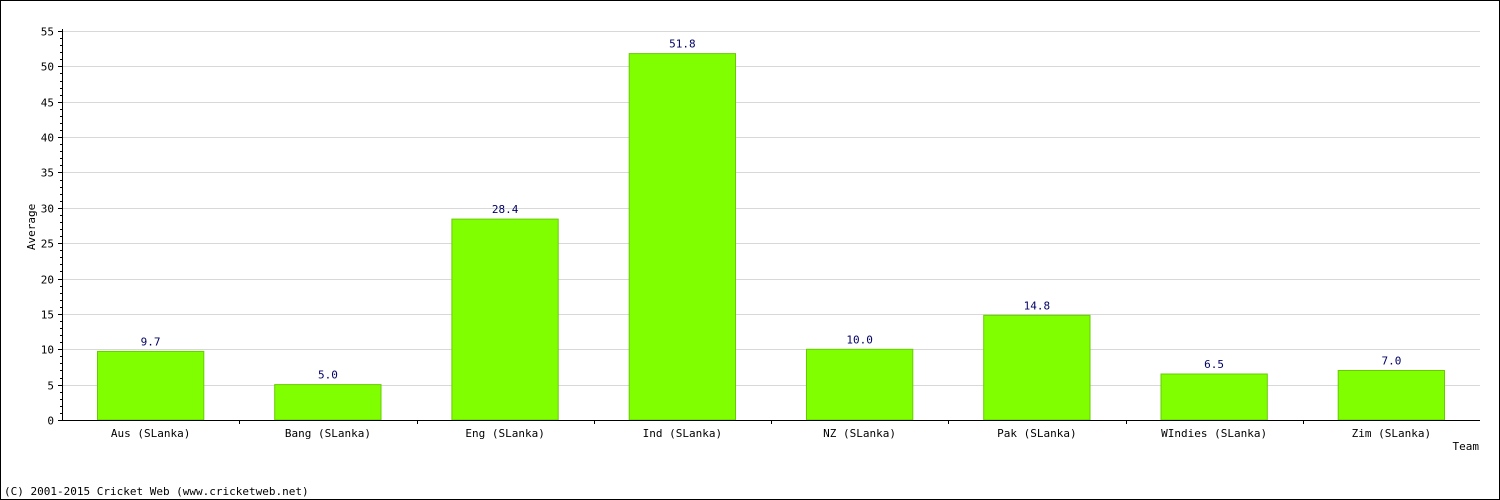 This screenshot has width=1500, height=500. What do you see at coordinates (47, 32) in the screenshot?
I see `y-tick-label: 55` at bounding box center [47, 32].